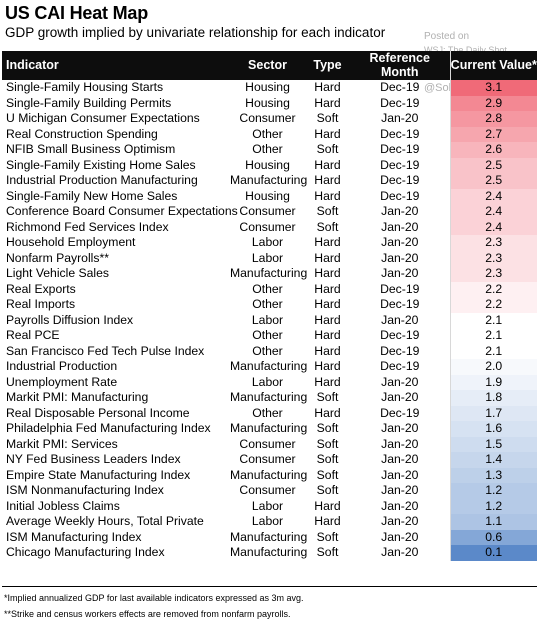  I want to click on cell-indicator: Real Disposable Personal Income, so click(98, 412).